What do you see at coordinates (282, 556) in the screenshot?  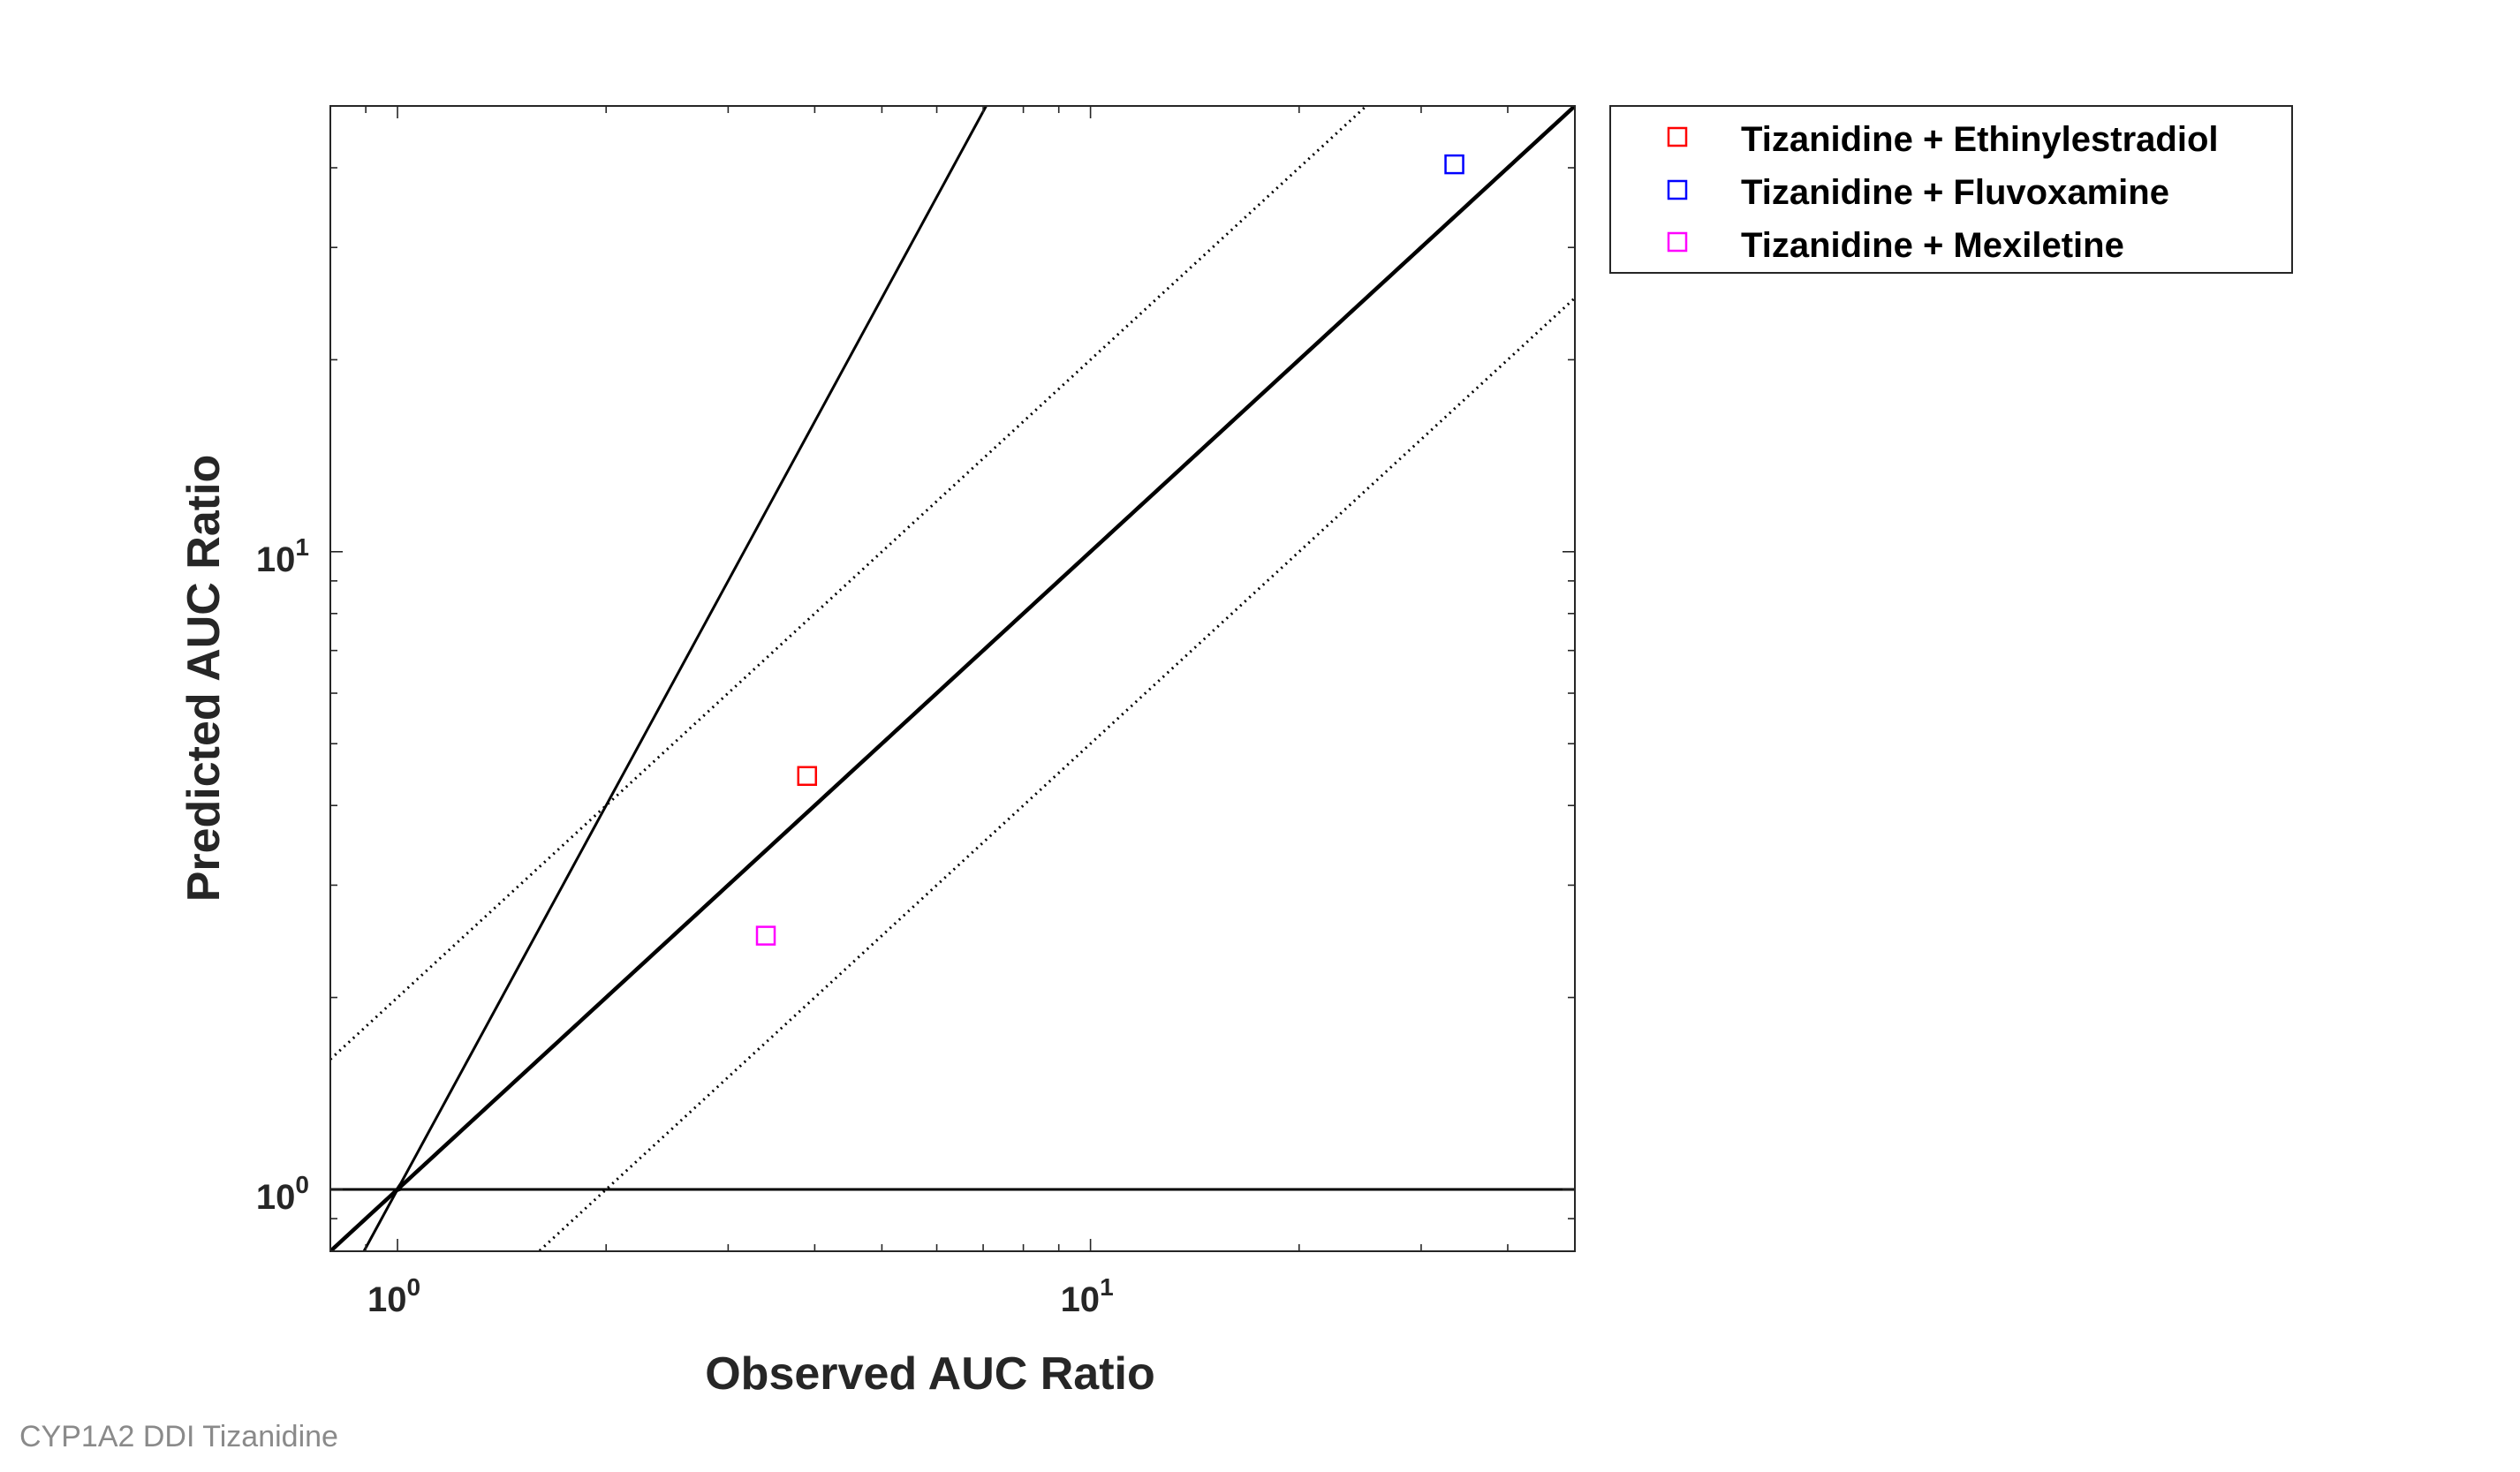 I see `y-tick-label: 10¹` at bounding box center [282, 556].